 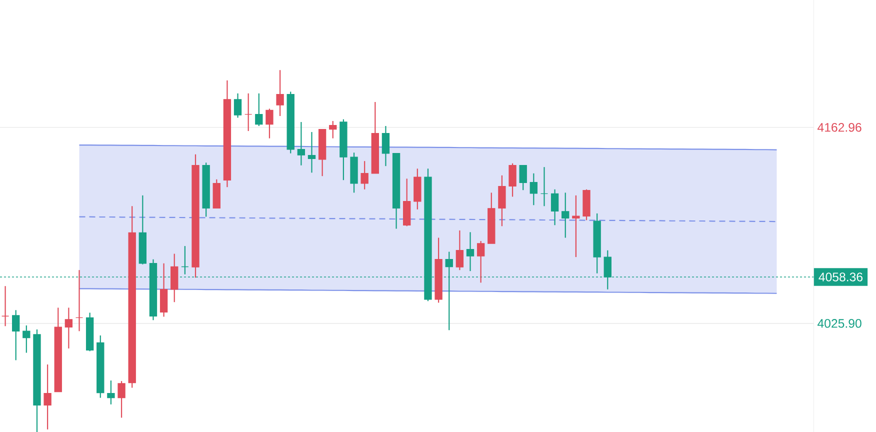 I want to click on y-tick-label: 4025.90, so click(x=840, y=323).